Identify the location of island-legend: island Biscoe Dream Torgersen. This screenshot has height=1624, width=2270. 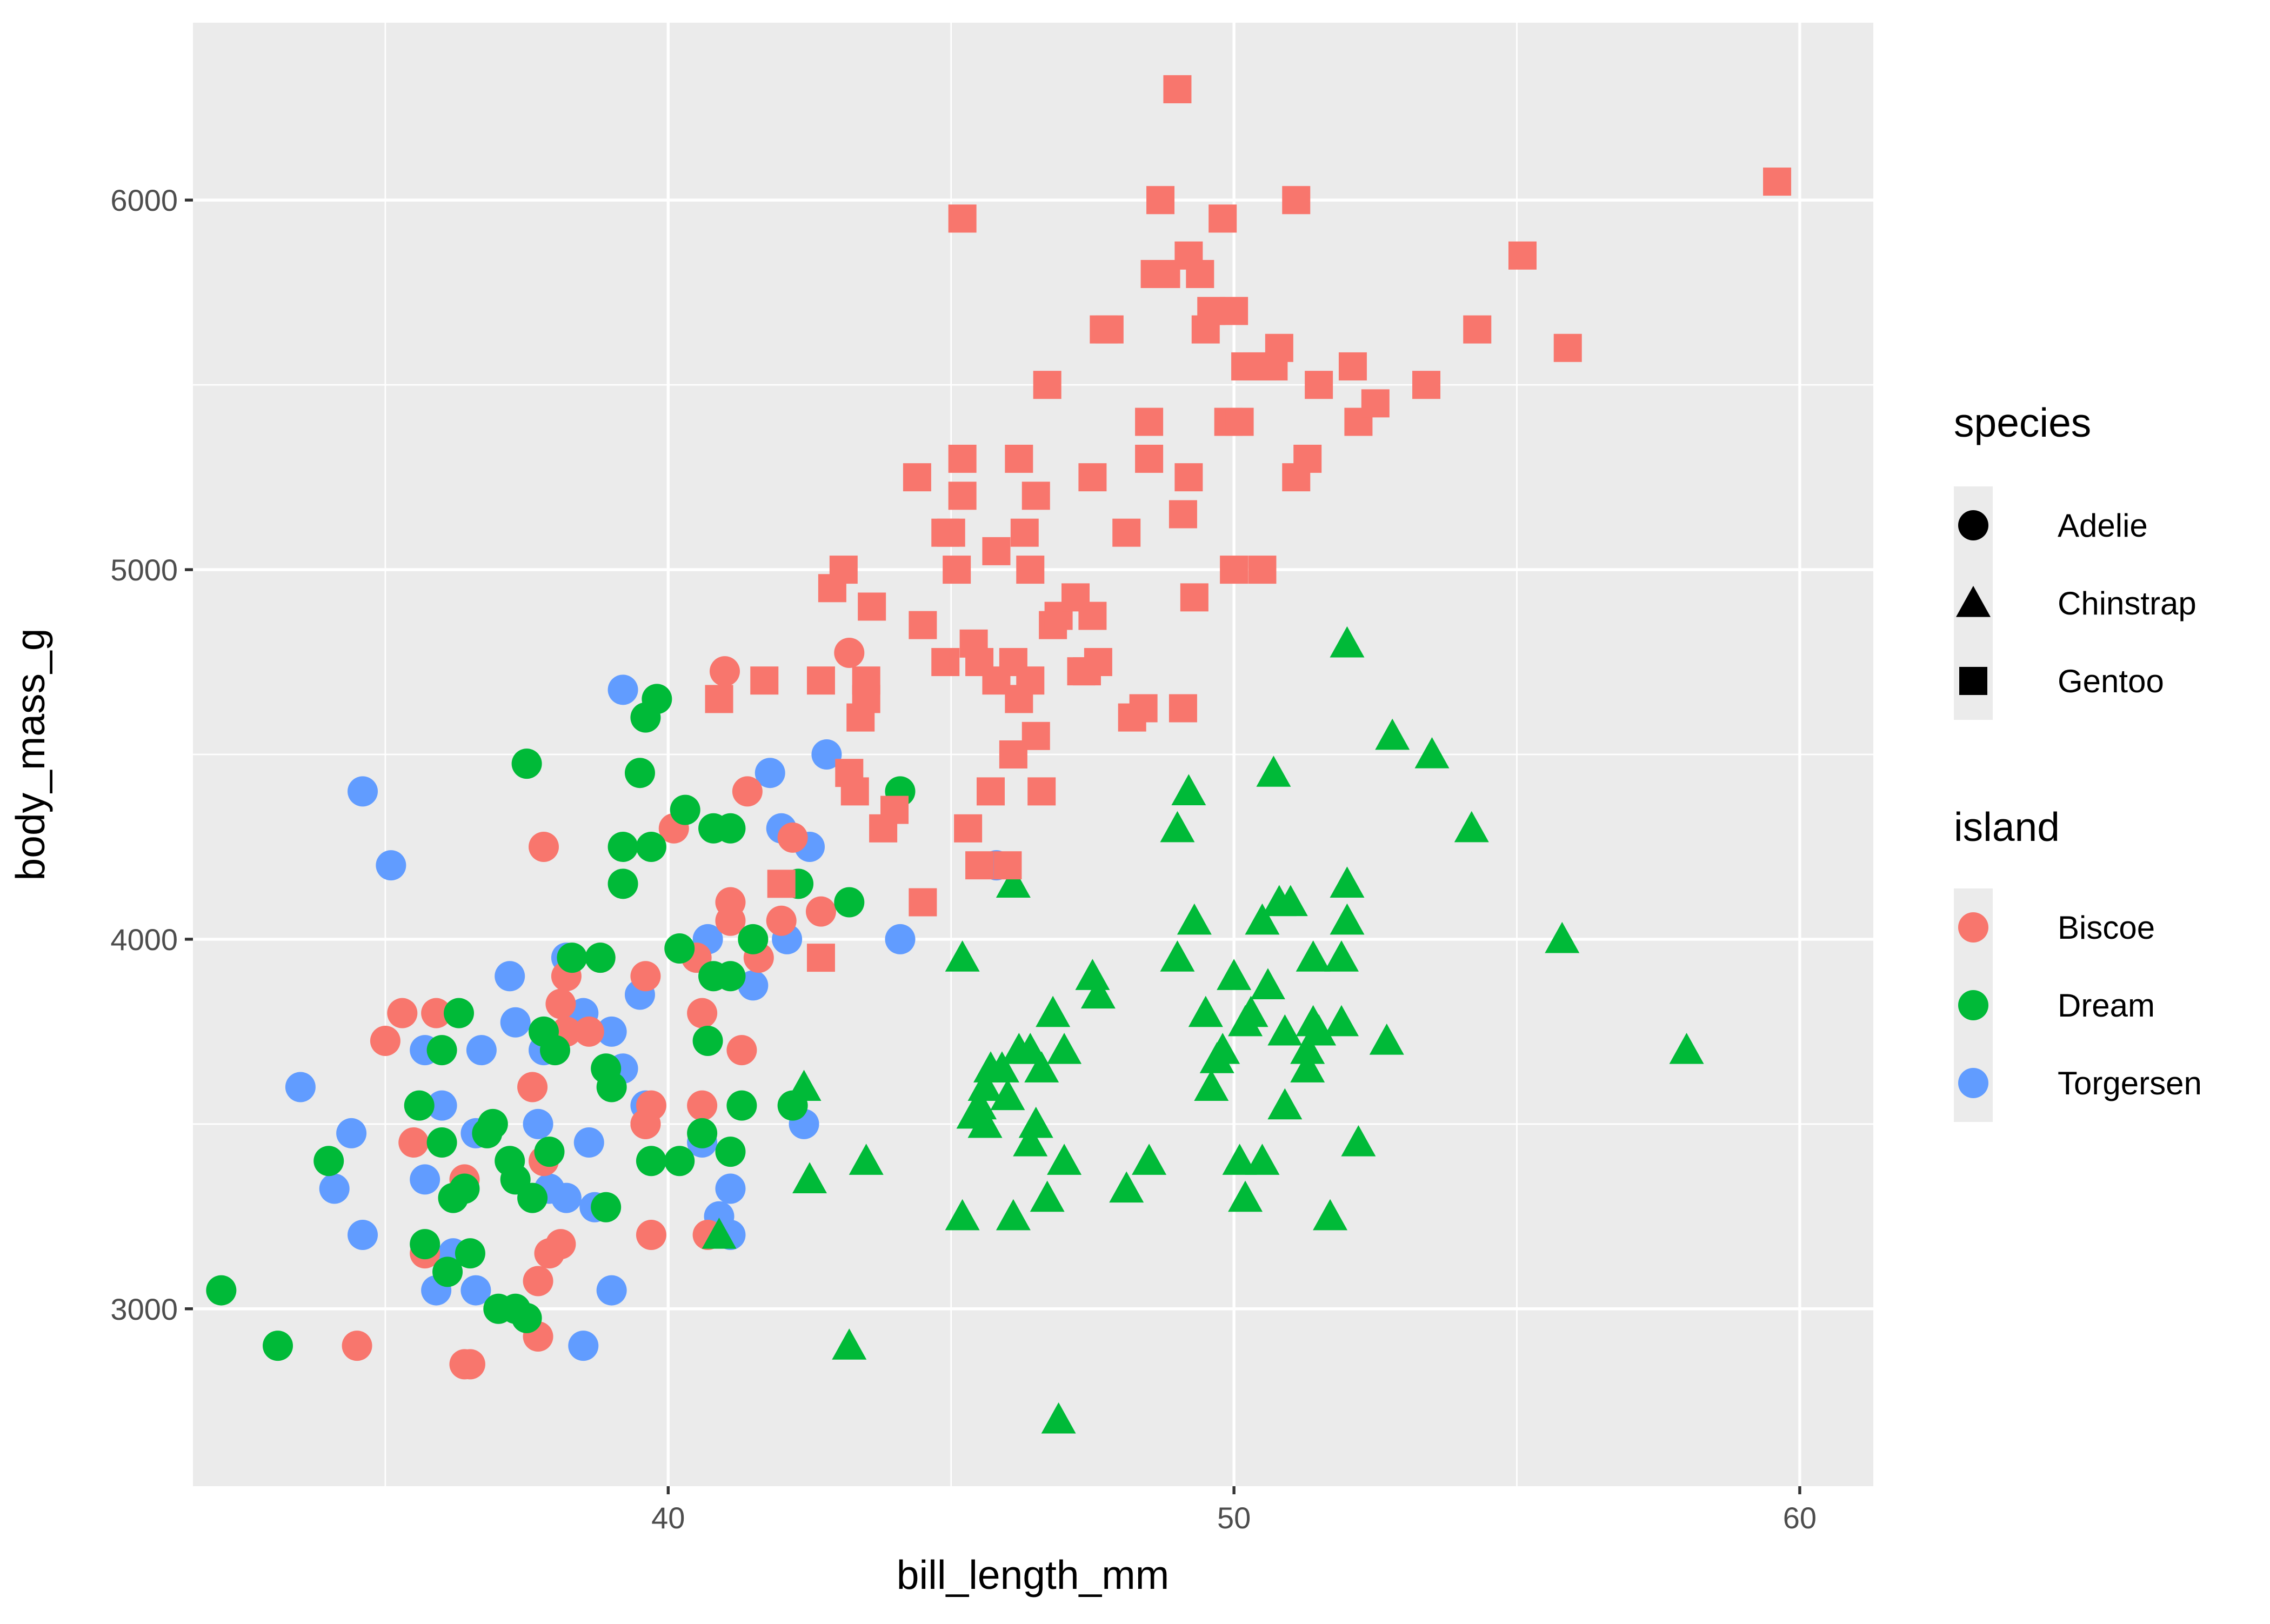
(2078, 963).